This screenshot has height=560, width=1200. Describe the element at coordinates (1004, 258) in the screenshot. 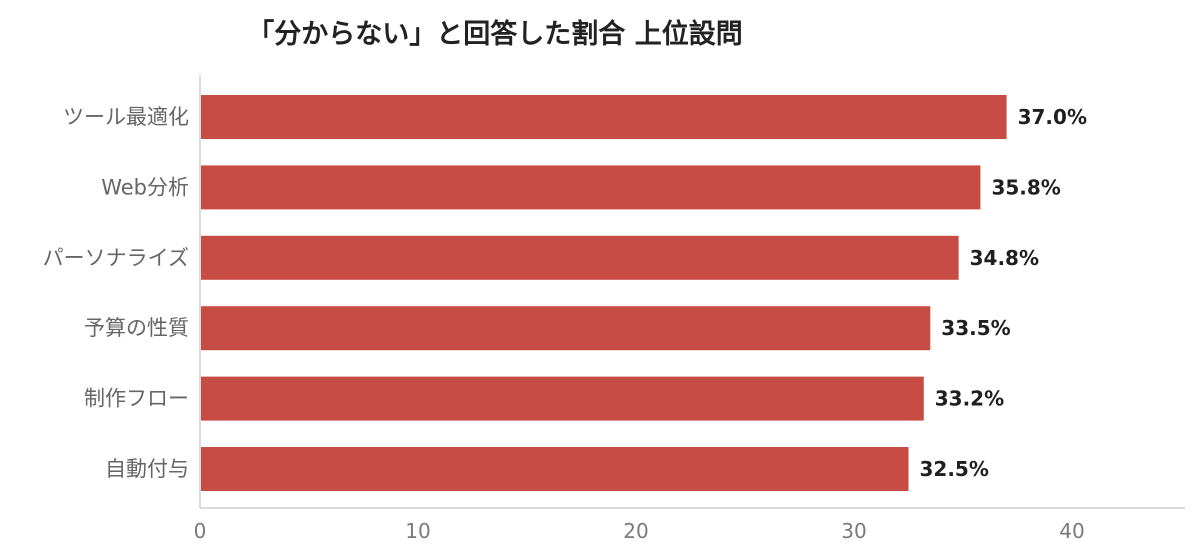

I see `data-label: 34.8%` at that location.